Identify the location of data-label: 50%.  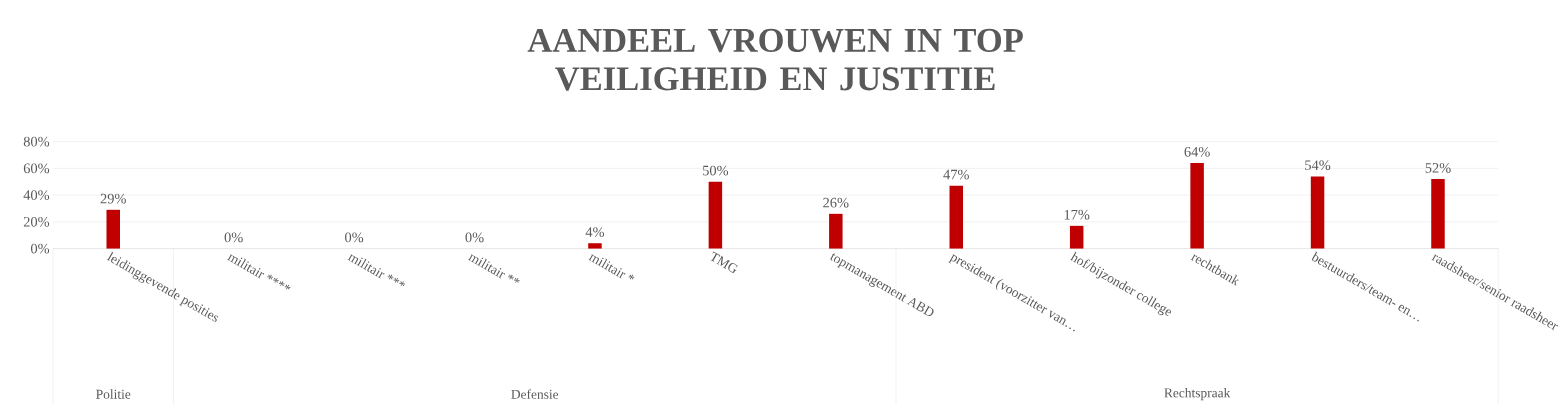
(716, 170).